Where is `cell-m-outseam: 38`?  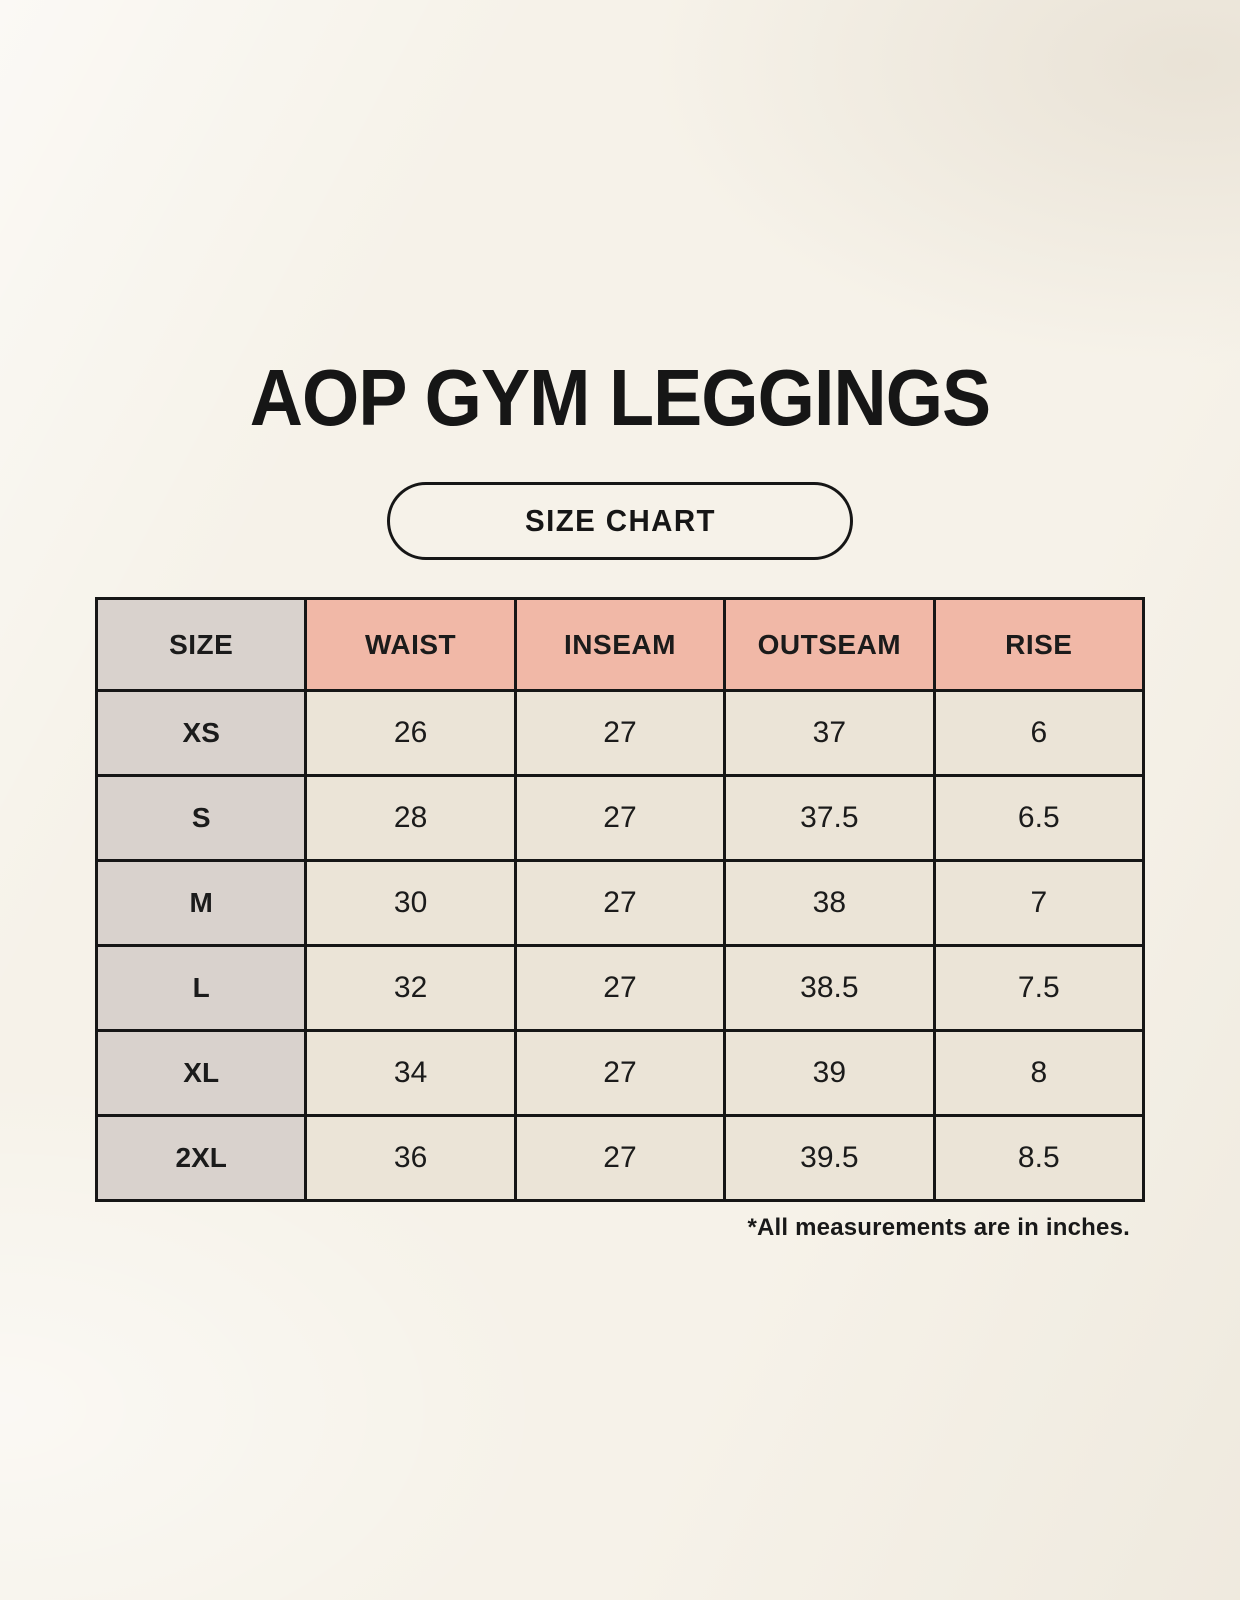
cell-m-outseam: 38 is located at coordinates (829, 903).